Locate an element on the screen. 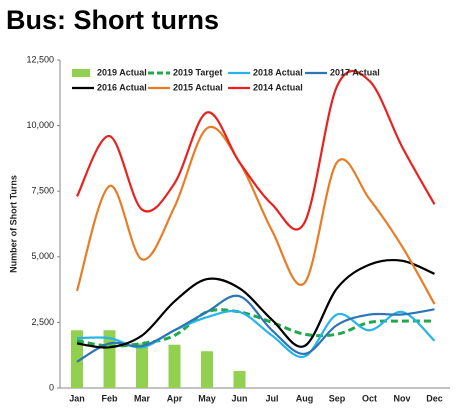 The height and width of the screenshot is (412, 459). x-tick-label: Oct is located at coordinates (369, 398).